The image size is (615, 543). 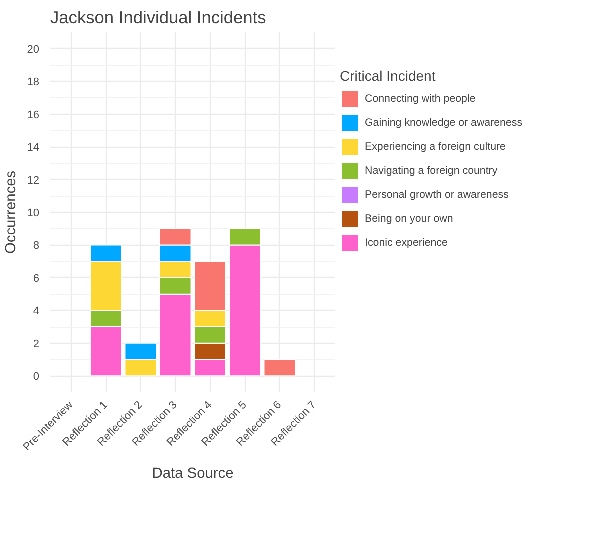 I want to click on y-tick-label: 12, so click(x=33, y=180).